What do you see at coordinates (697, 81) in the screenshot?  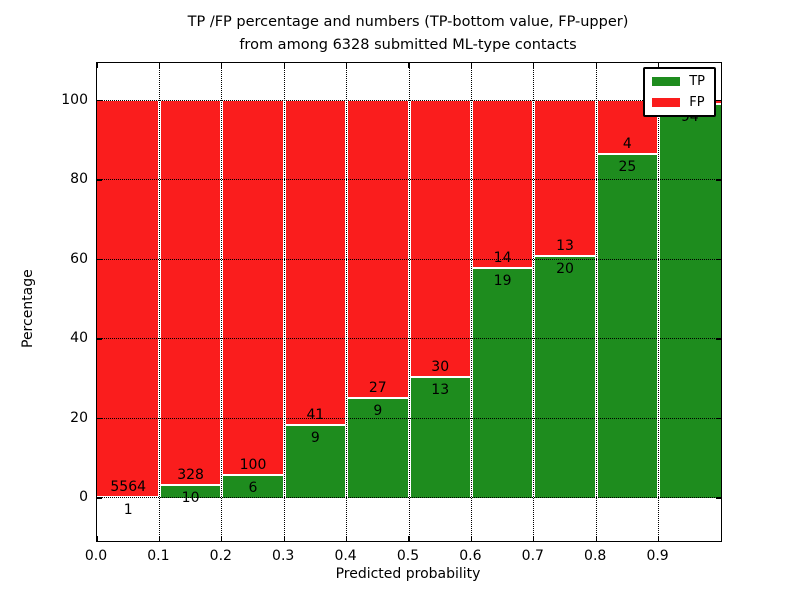 I see `legend-label-tp: TP` at bounding box center [697, 81].